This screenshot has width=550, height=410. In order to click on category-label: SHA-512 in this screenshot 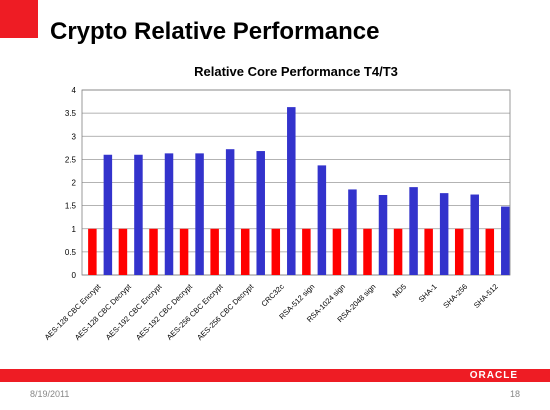, I will do `click(486, 296)`.